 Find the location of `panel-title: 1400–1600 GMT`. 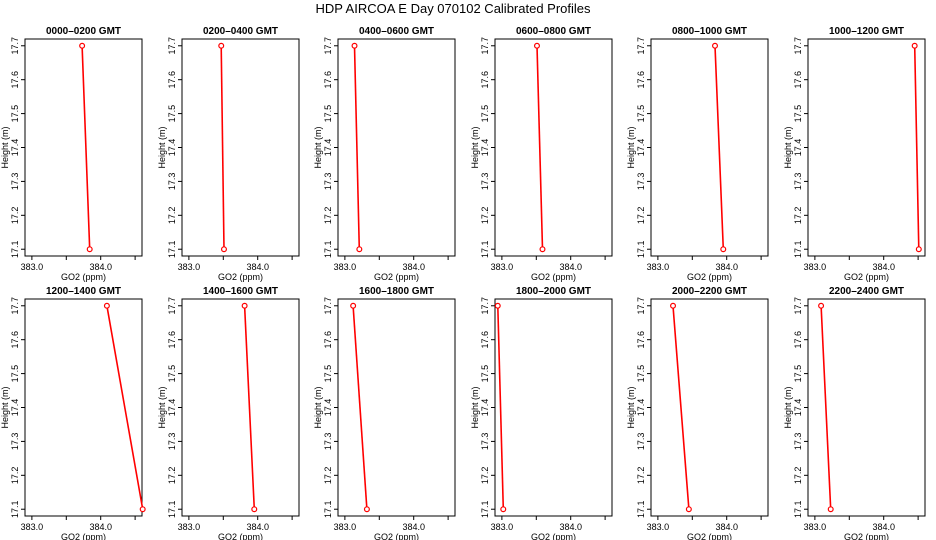

panel-title: 1400–1600 GMT is located at coordinates (240, 291).